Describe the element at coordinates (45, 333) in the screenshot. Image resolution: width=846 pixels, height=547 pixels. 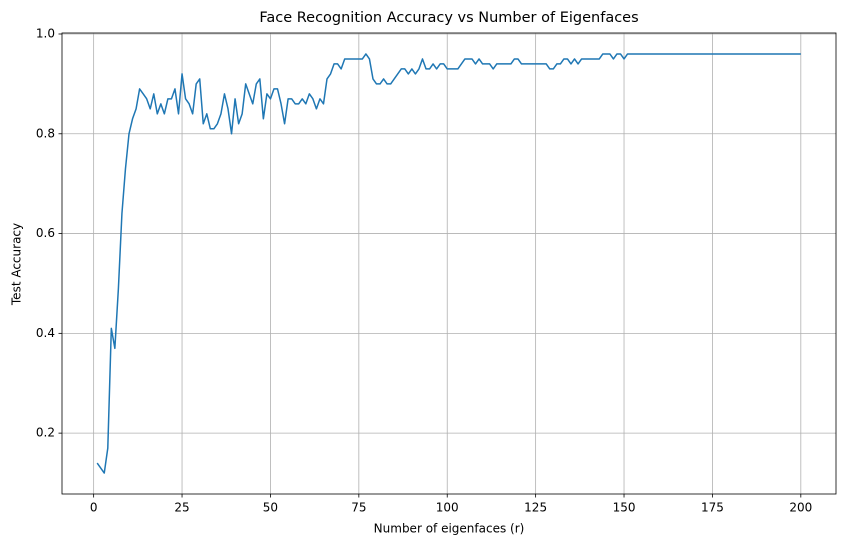
I see `y-tick-label: 0.4` at that location.